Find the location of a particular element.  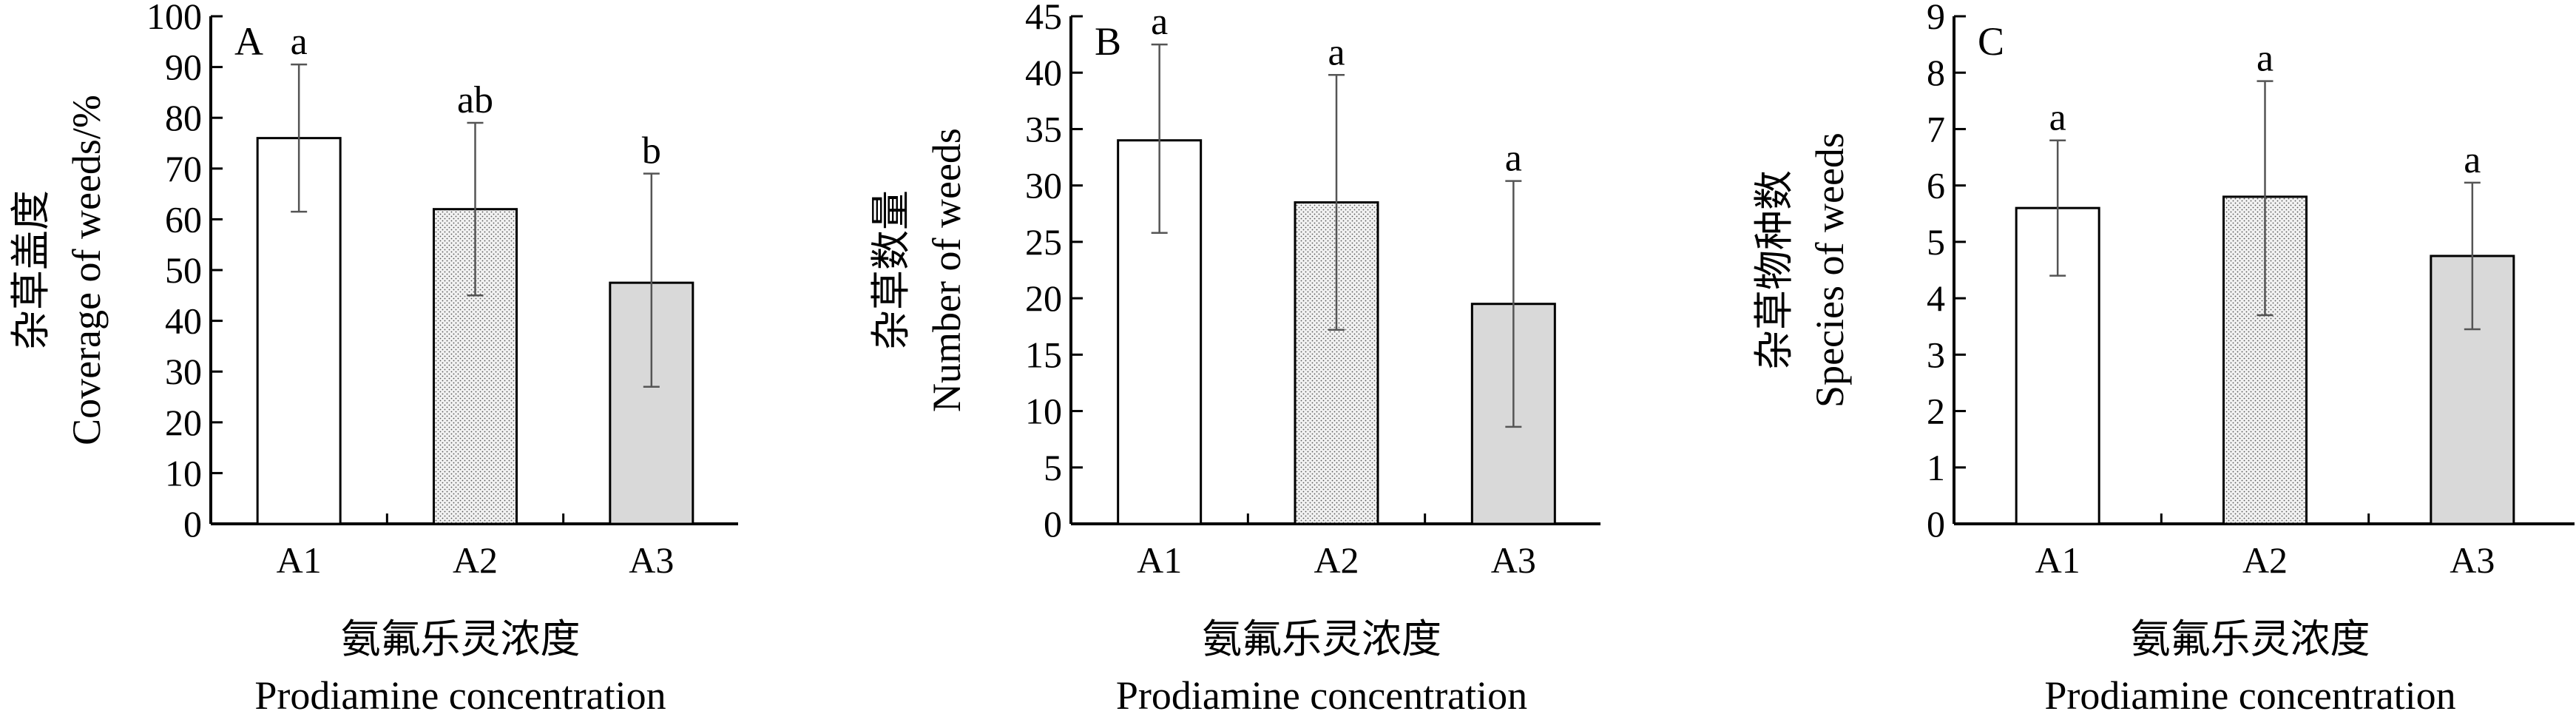

panel-b-y-title-en: Number of weeds is located at coordinates (946, 270).